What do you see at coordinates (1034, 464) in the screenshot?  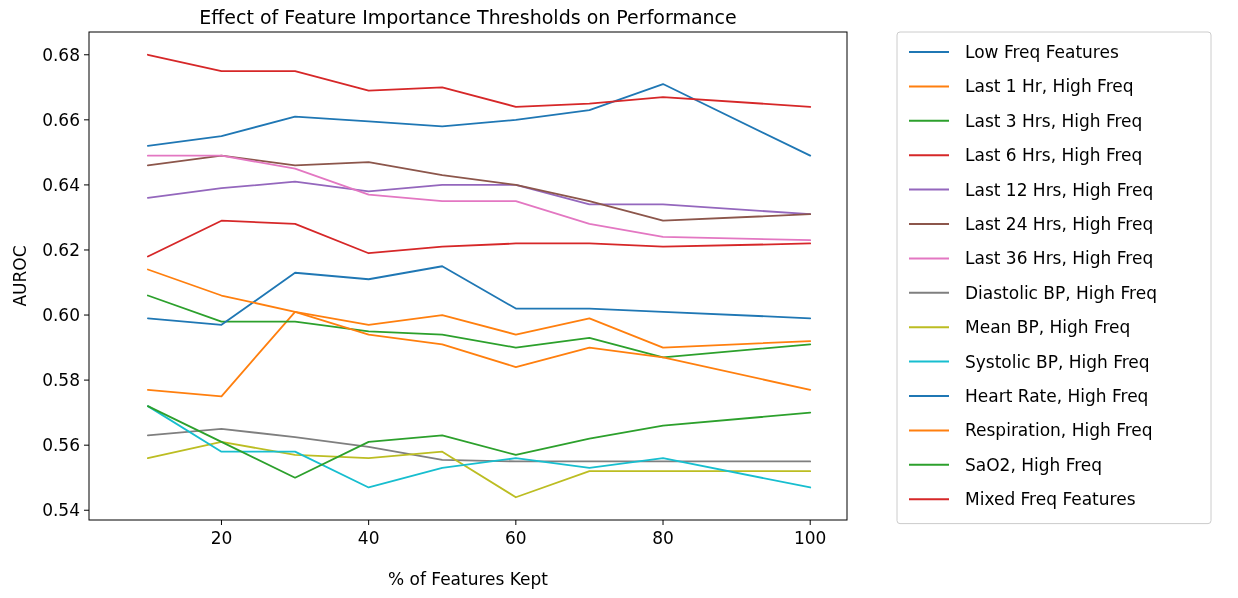 I see `legend-label: SaO2, High Freq` at bounding box center [1034, 464].